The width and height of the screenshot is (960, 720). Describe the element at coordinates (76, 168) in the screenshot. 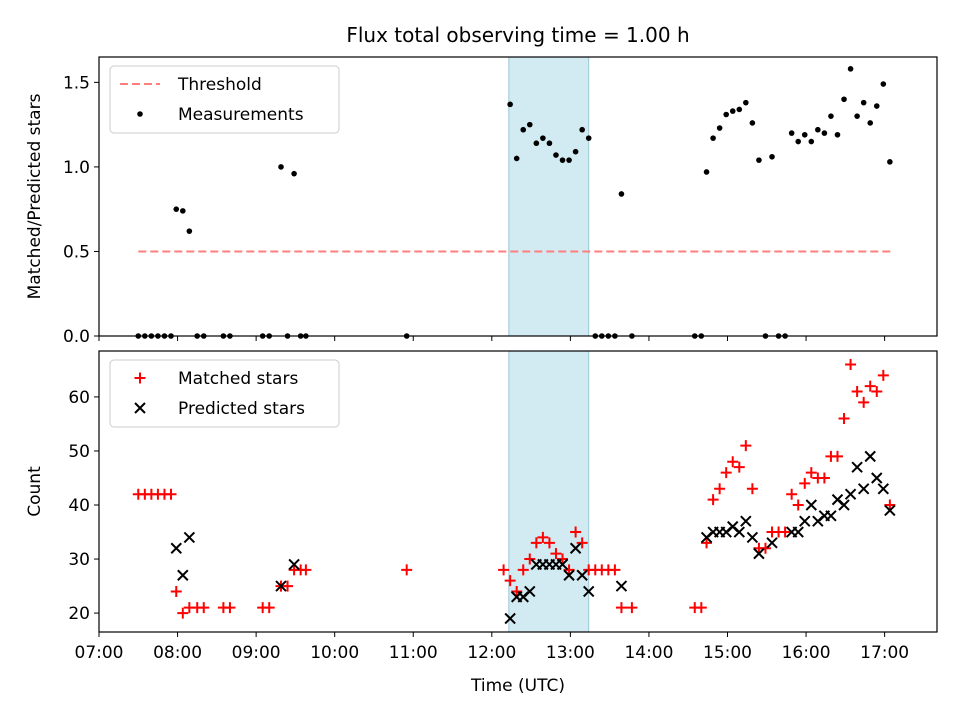

I see `y-tick-label: 1.0` at that location.